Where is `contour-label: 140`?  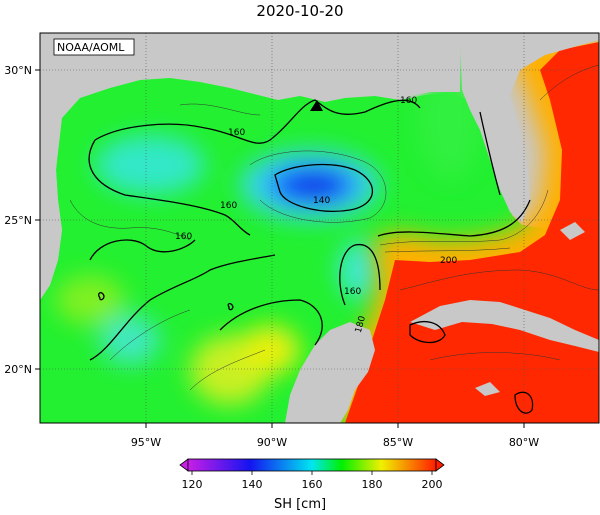
contour-label: 140 is located at coordinates (321, 201).